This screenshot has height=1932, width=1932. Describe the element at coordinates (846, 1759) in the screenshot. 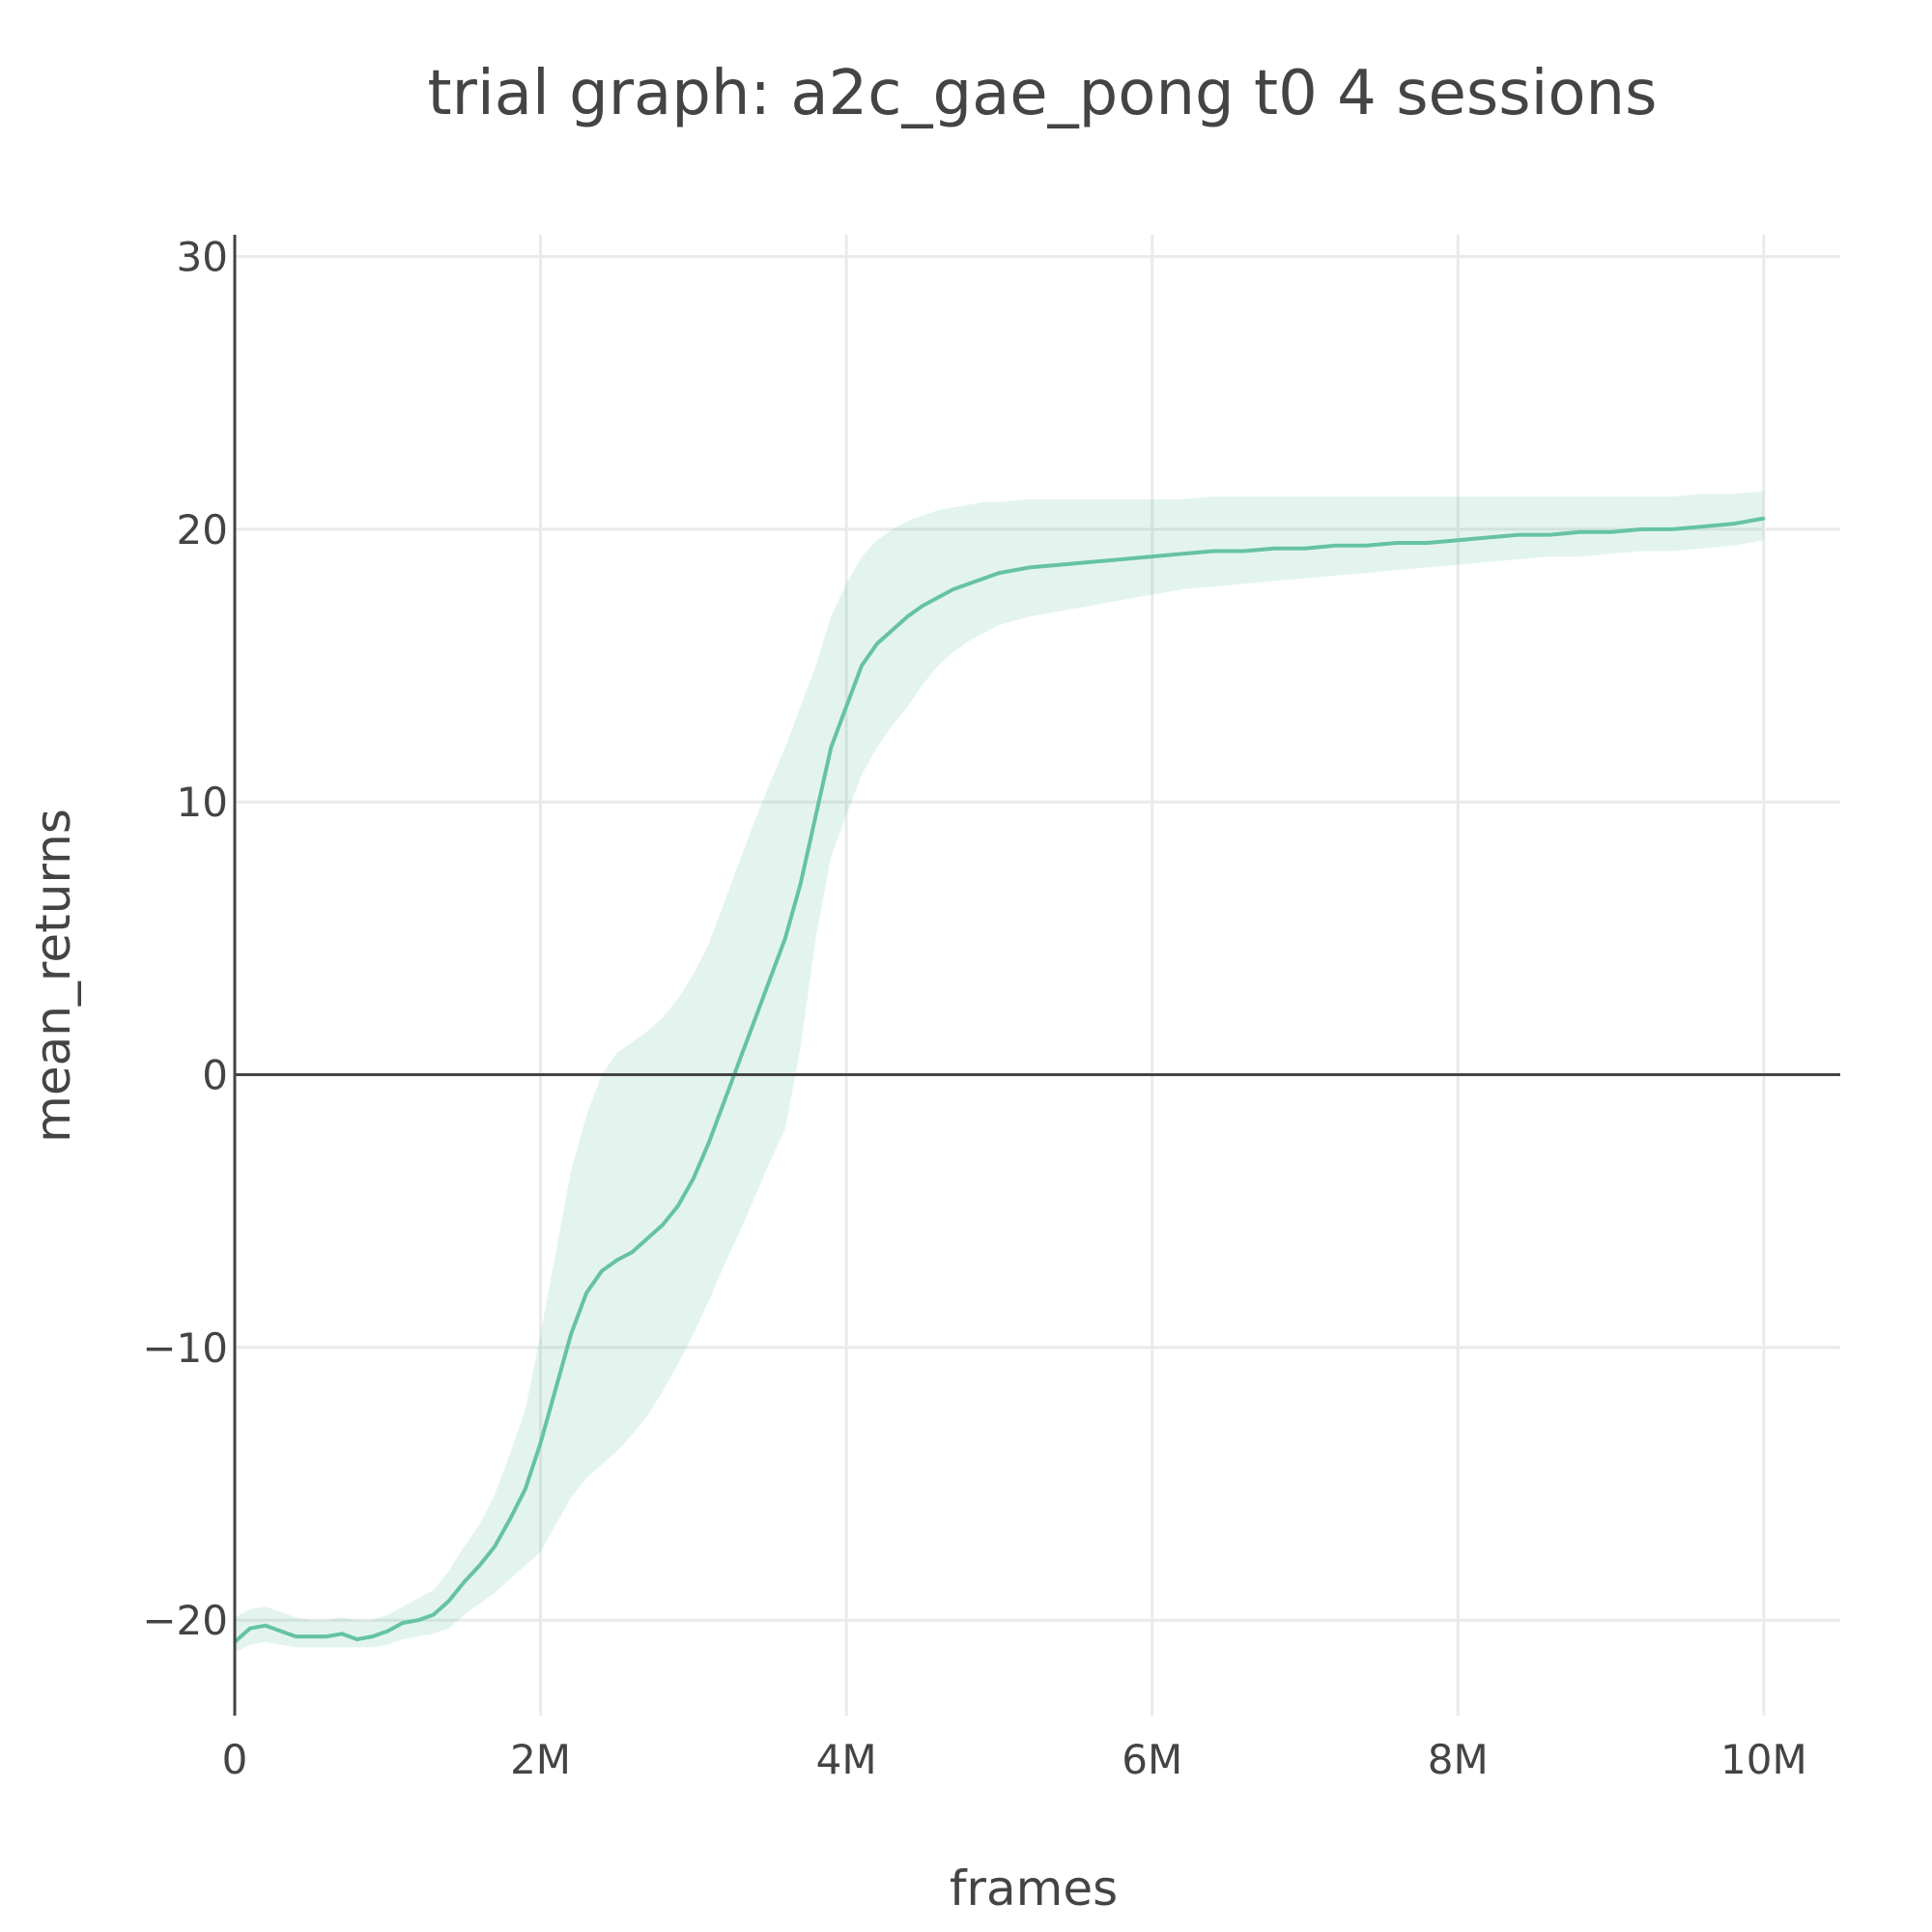

I see `x-tick-label: 4M` at that location.